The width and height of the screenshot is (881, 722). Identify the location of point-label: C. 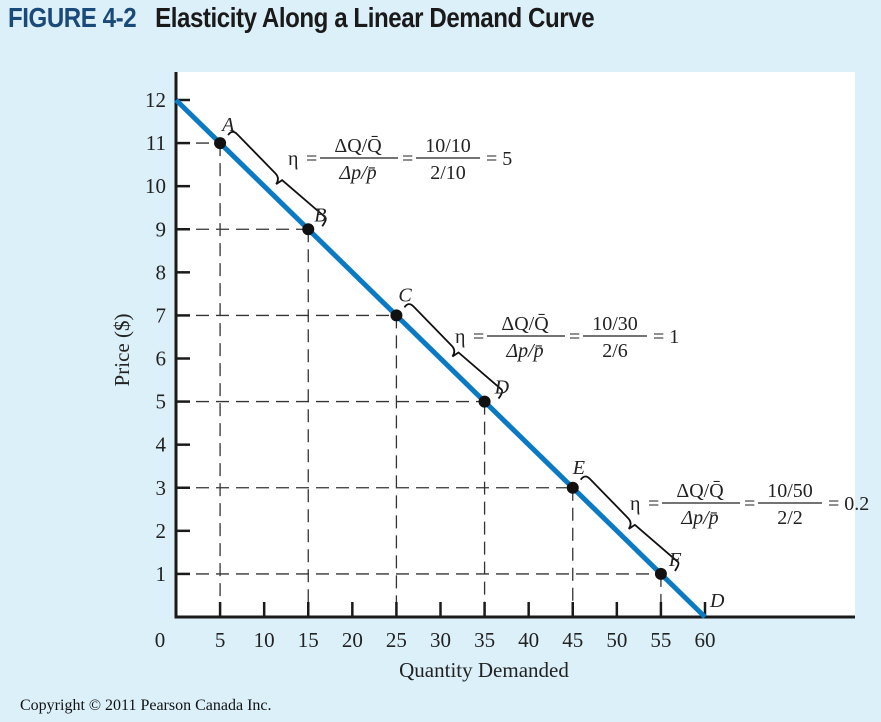
(405, 295).